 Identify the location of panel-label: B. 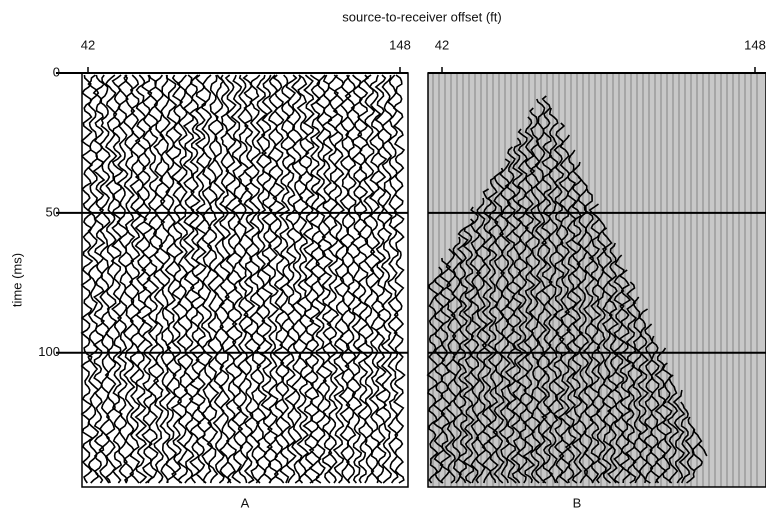
(577, 502).